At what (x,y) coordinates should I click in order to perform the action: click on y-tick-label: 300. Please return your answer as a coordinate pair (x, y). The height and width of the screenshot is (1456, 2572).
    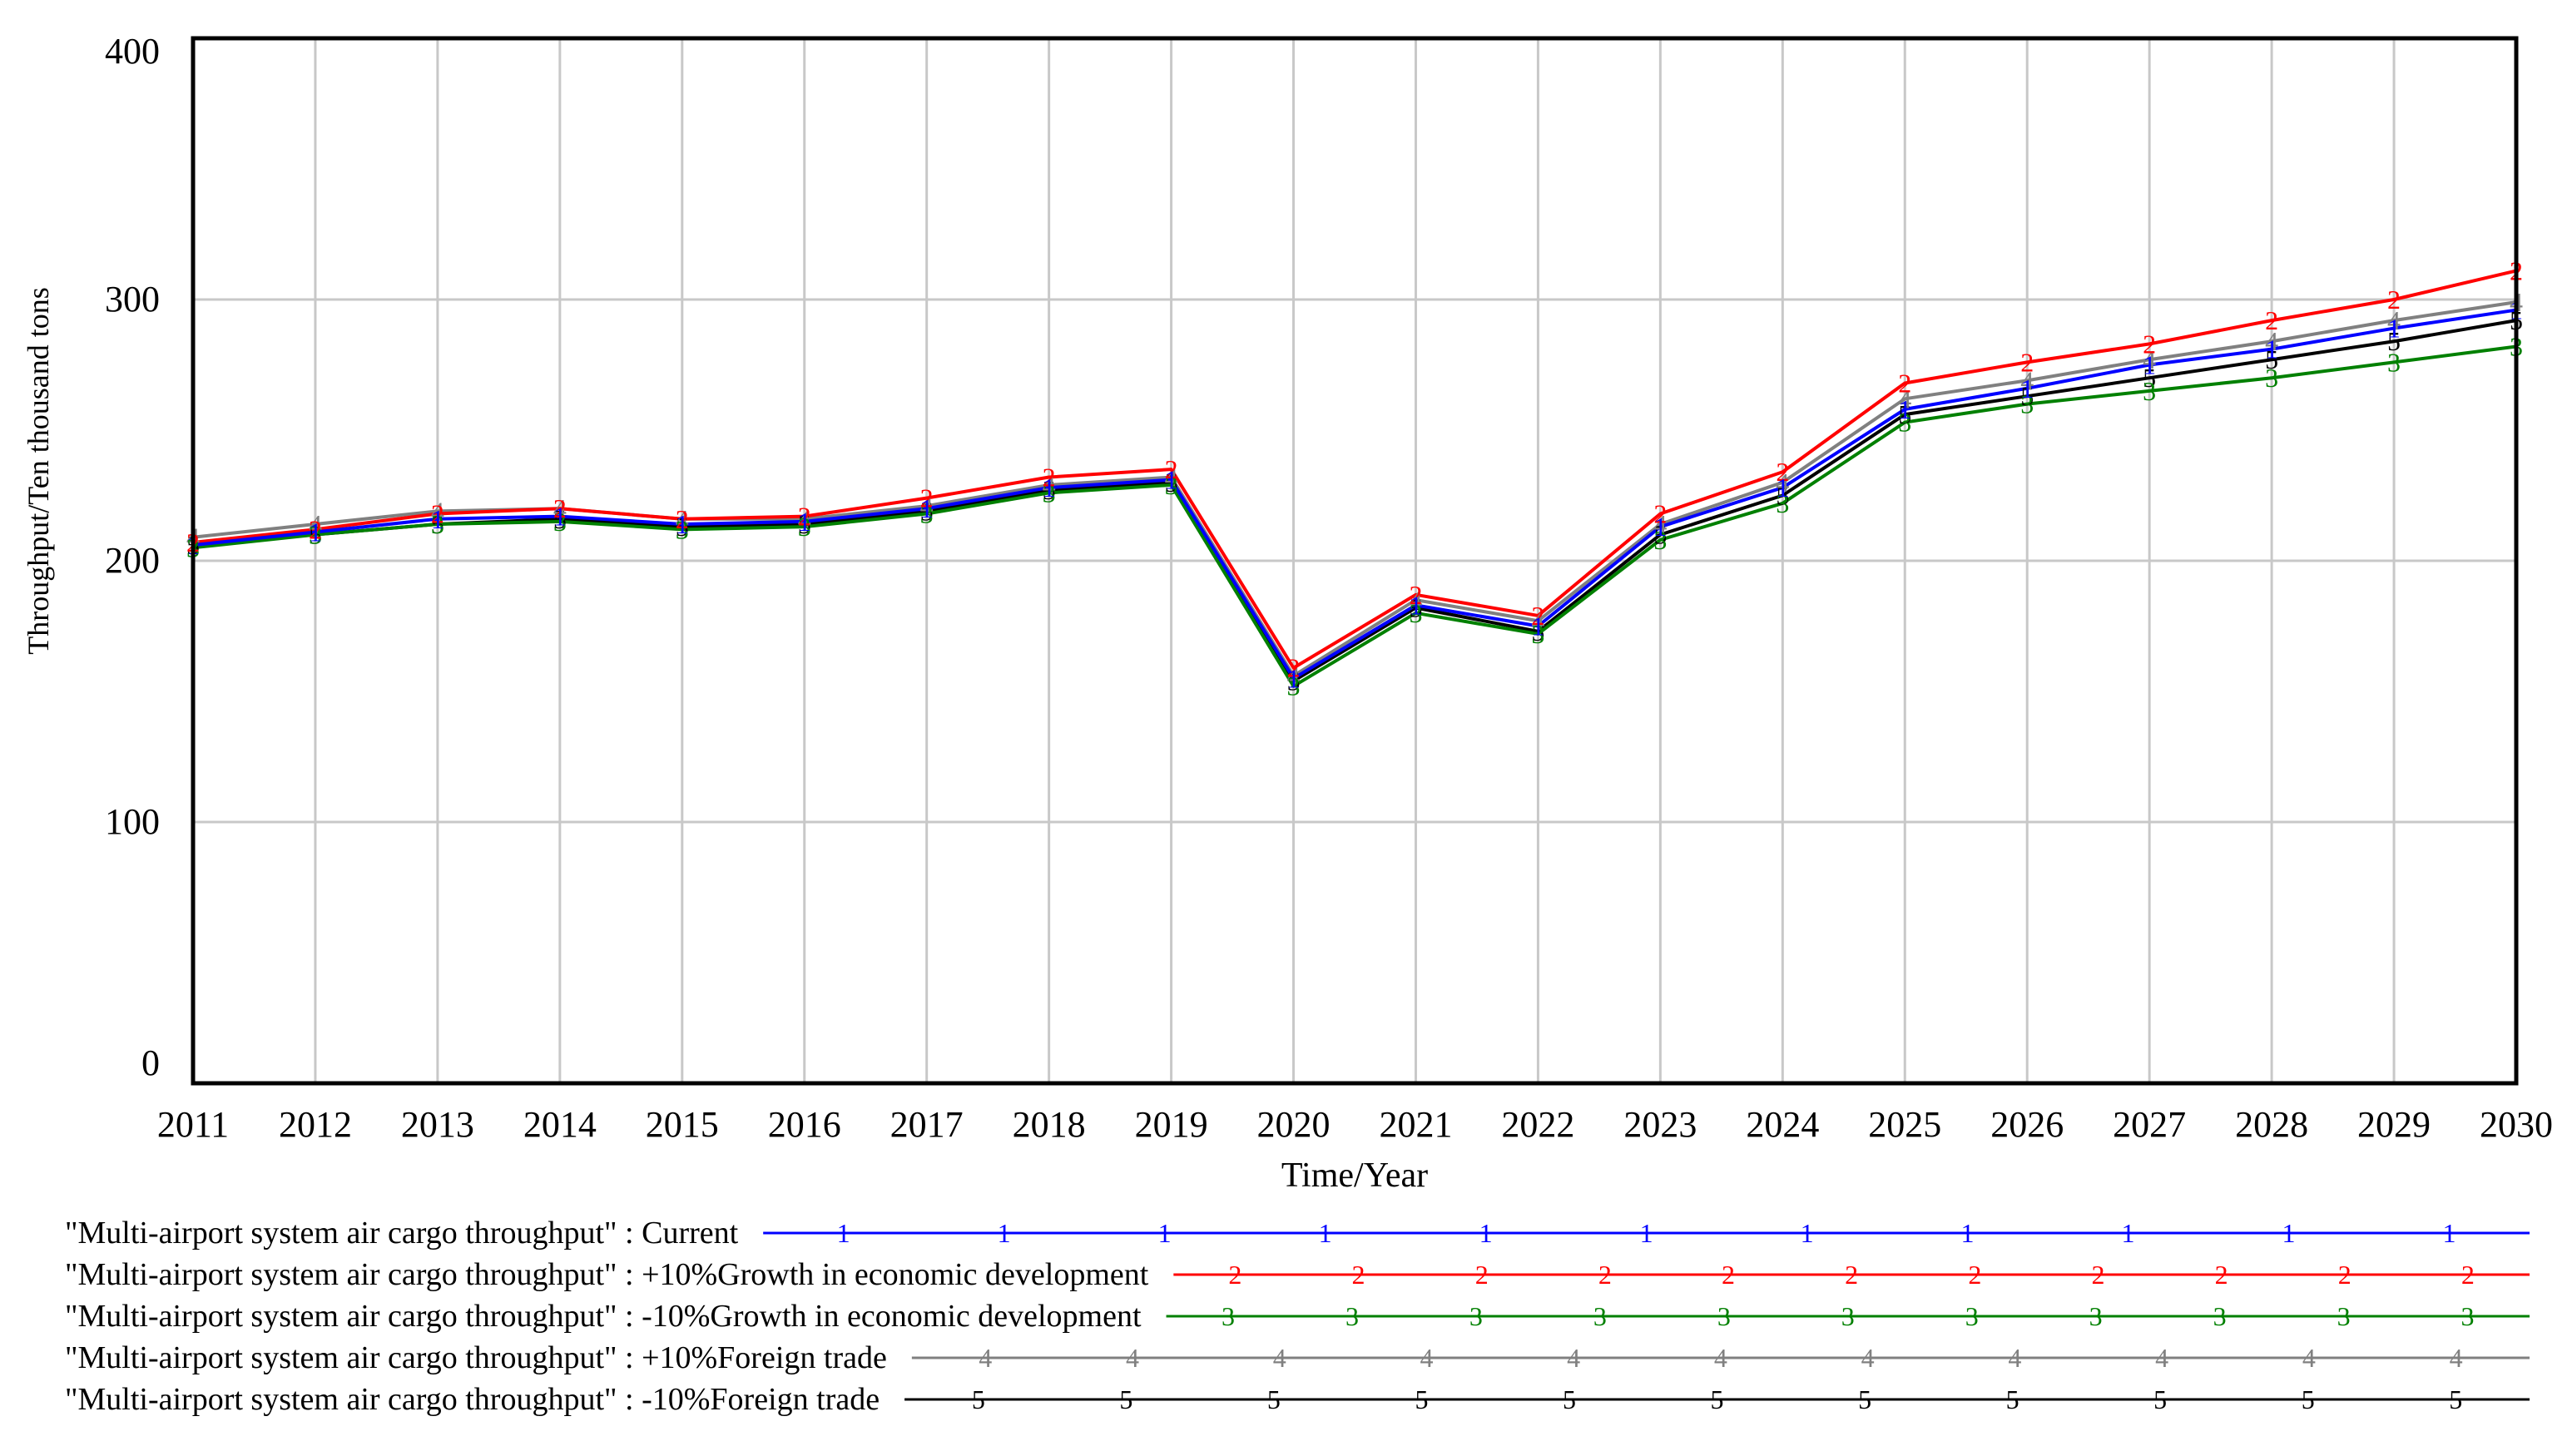
    Looking at the image, I should click on (132, 299).